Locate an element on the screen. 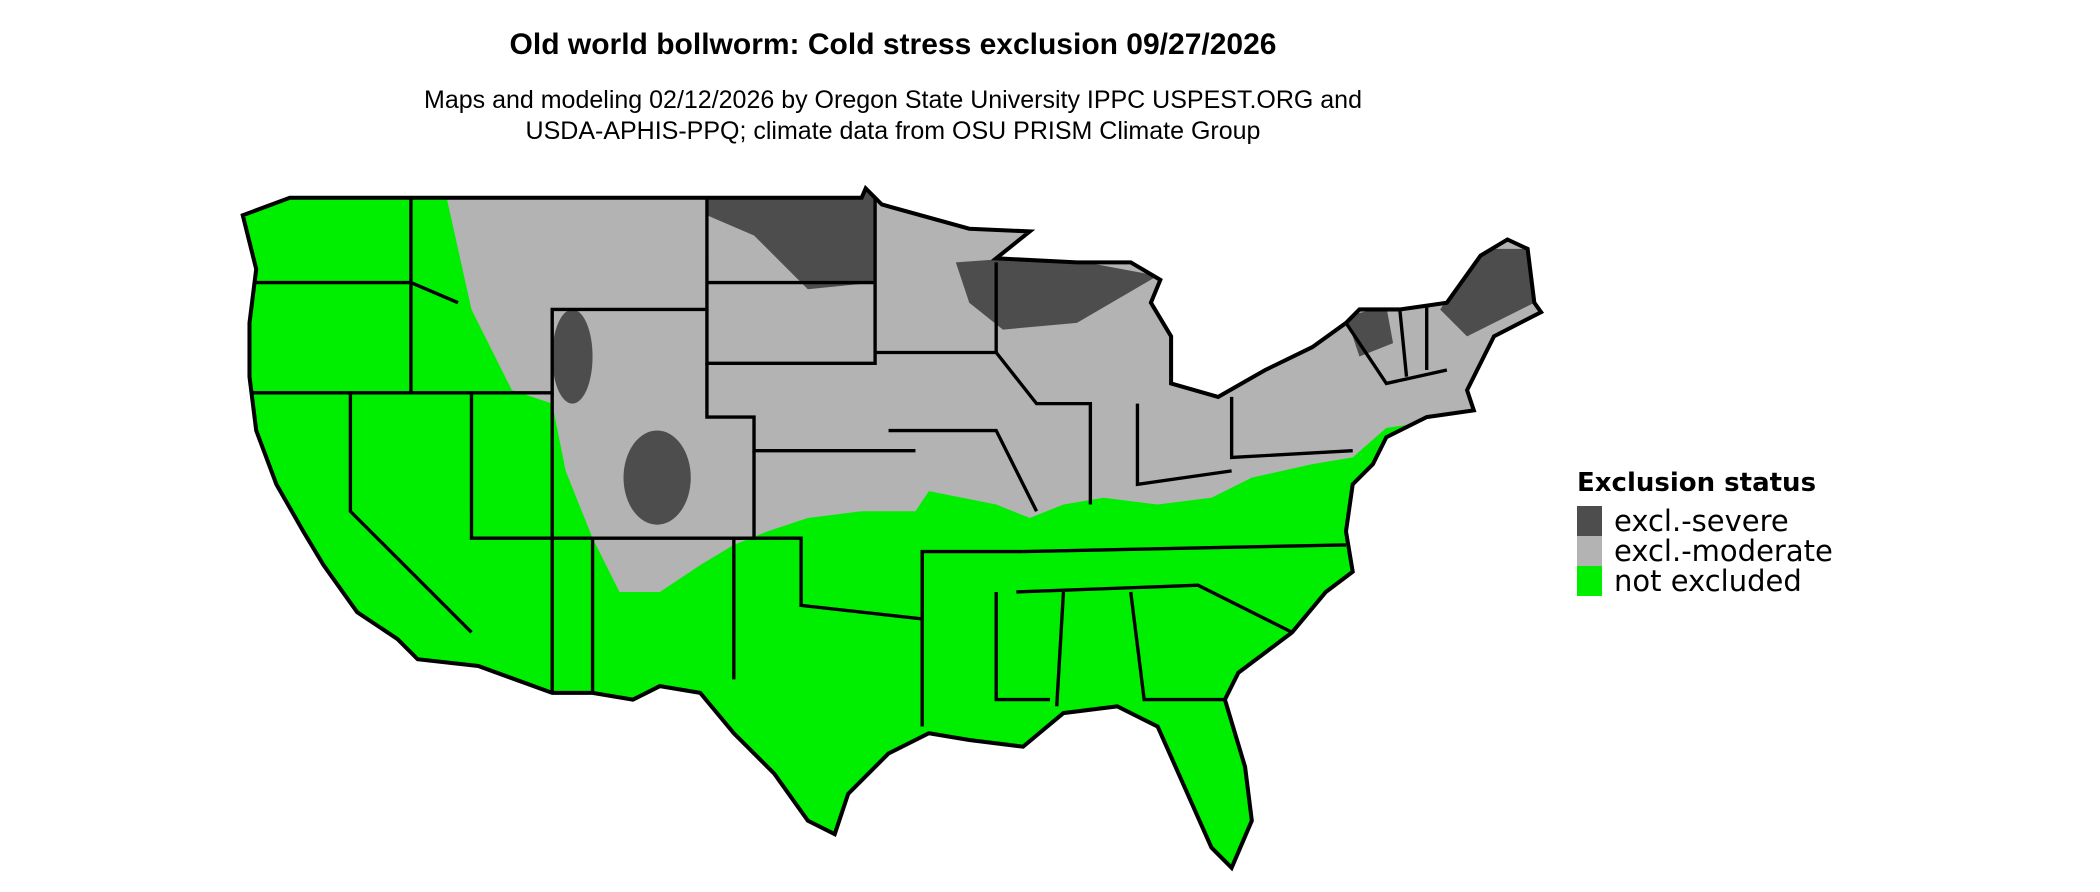 The width and height of the screenshot is (2100, 892). legend-item-not-excluded: not excluded is located at coordinates (1705, 581).